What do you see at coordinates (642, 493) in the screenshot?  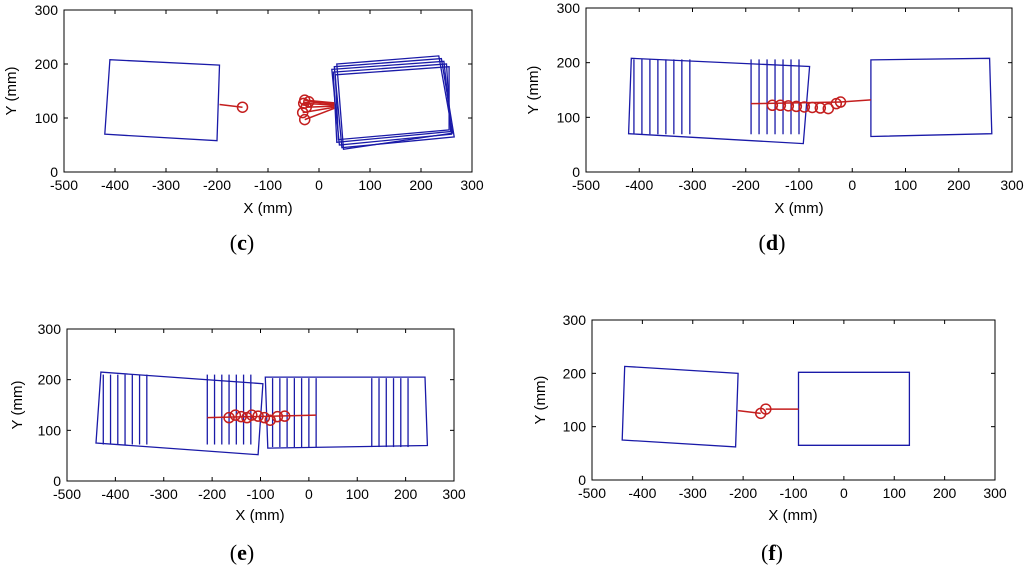 I see `panel-f-xtick-label: -400` at bounding box center [642, 493].